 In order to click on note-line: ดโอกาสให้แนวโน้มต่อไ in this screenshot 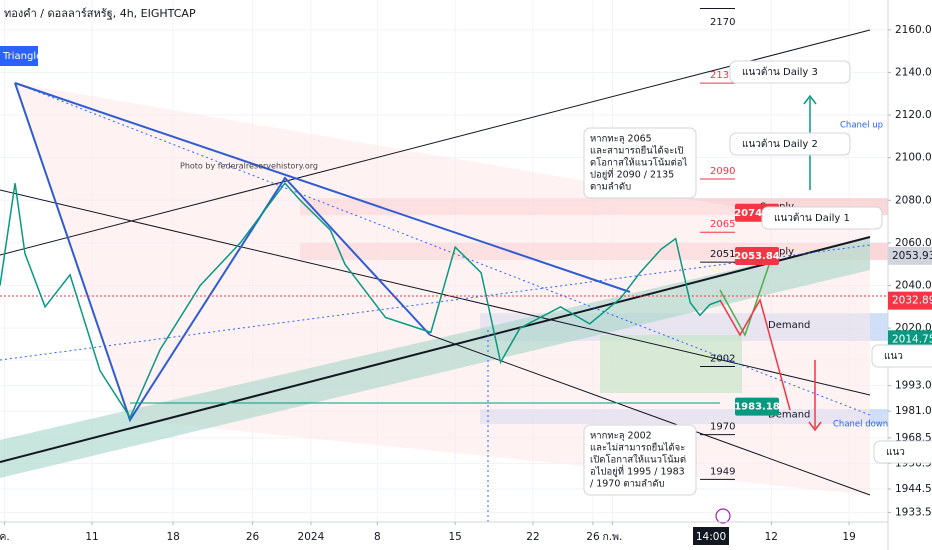, I will do `click(638, 163)`.